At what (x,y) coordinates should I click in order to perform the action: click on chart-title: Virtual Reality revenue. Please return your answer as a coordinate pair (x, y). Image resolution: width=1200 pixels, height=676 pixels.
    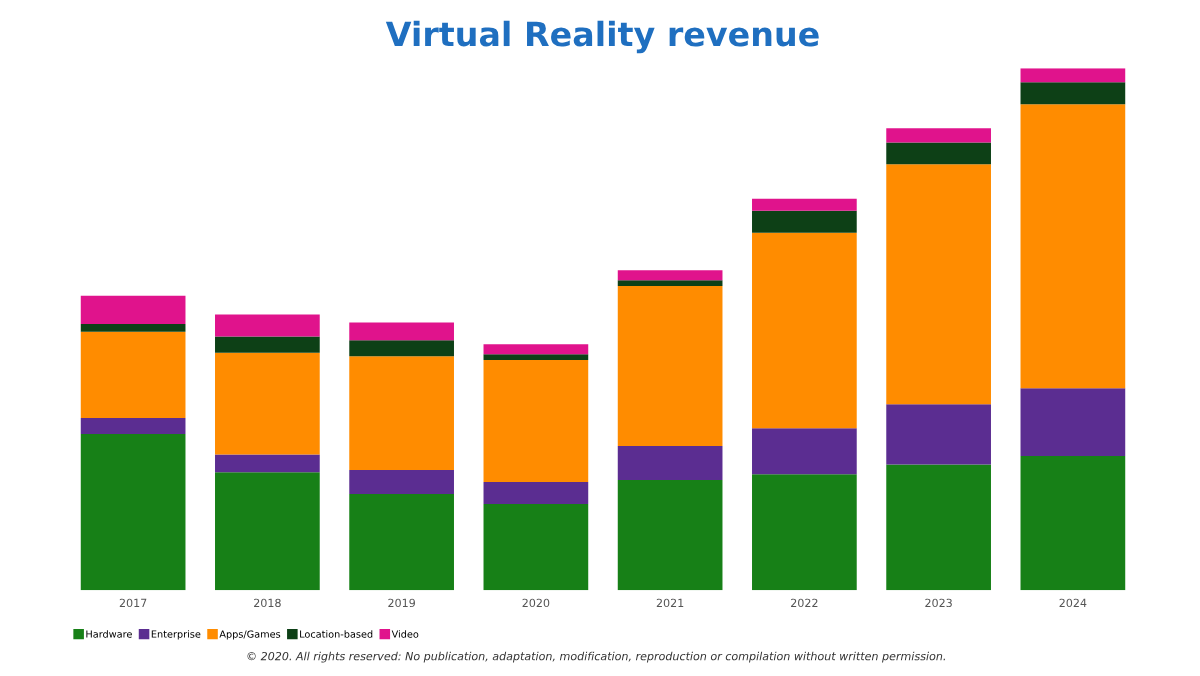
    Looking at the image, I should click on (602, 37).